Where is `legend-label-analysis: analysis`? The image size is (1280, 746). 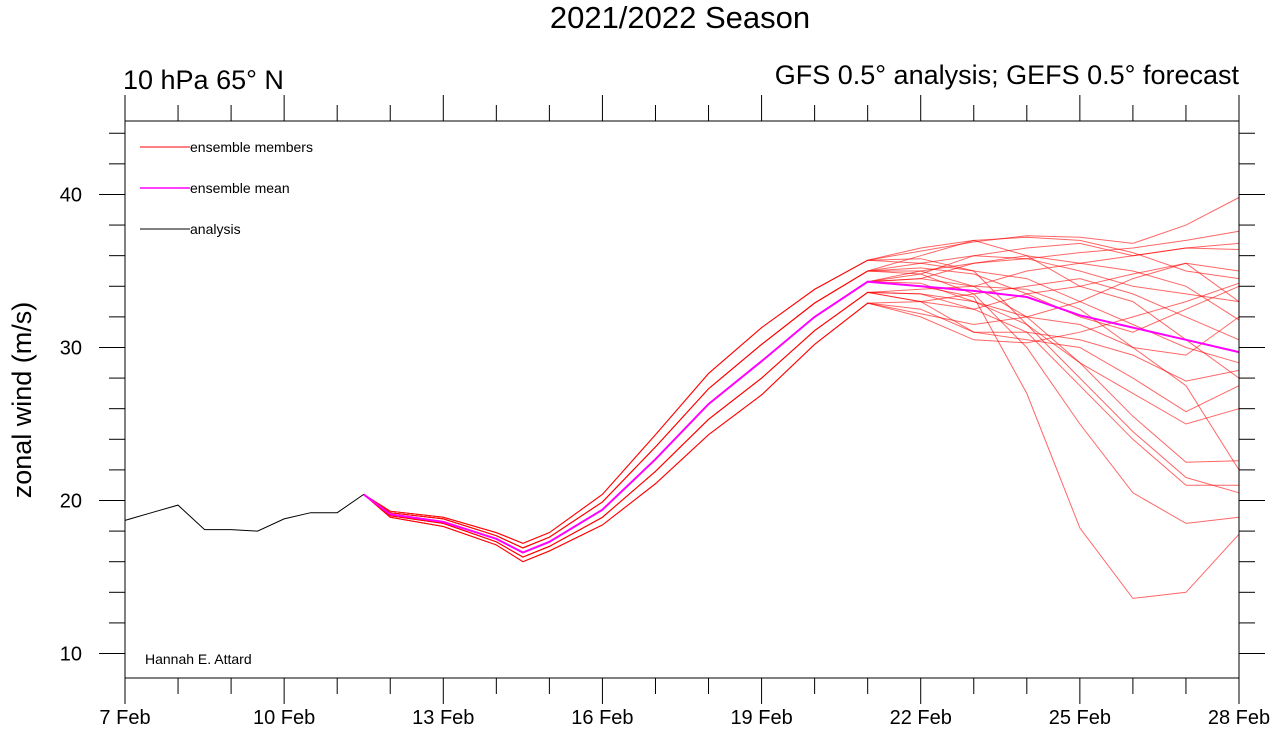
legend-label-analysis: analysis is located at coordinates (215, 229).